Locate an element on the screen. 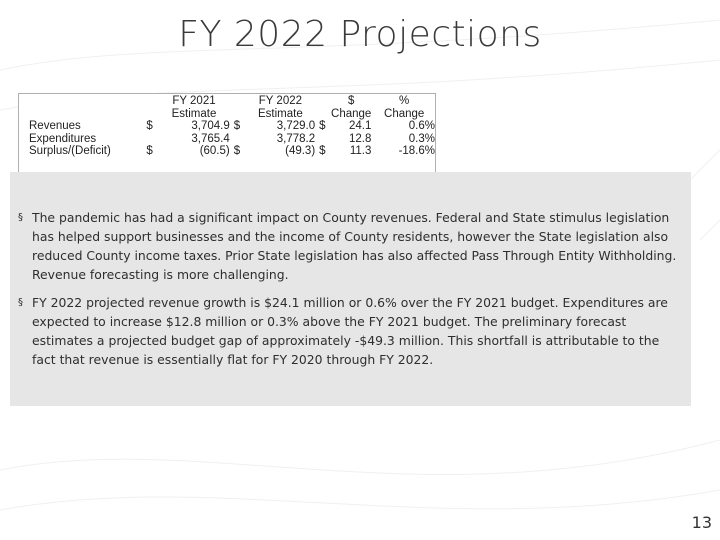  row-label: Expenditures is located at coordinates (63, 138).